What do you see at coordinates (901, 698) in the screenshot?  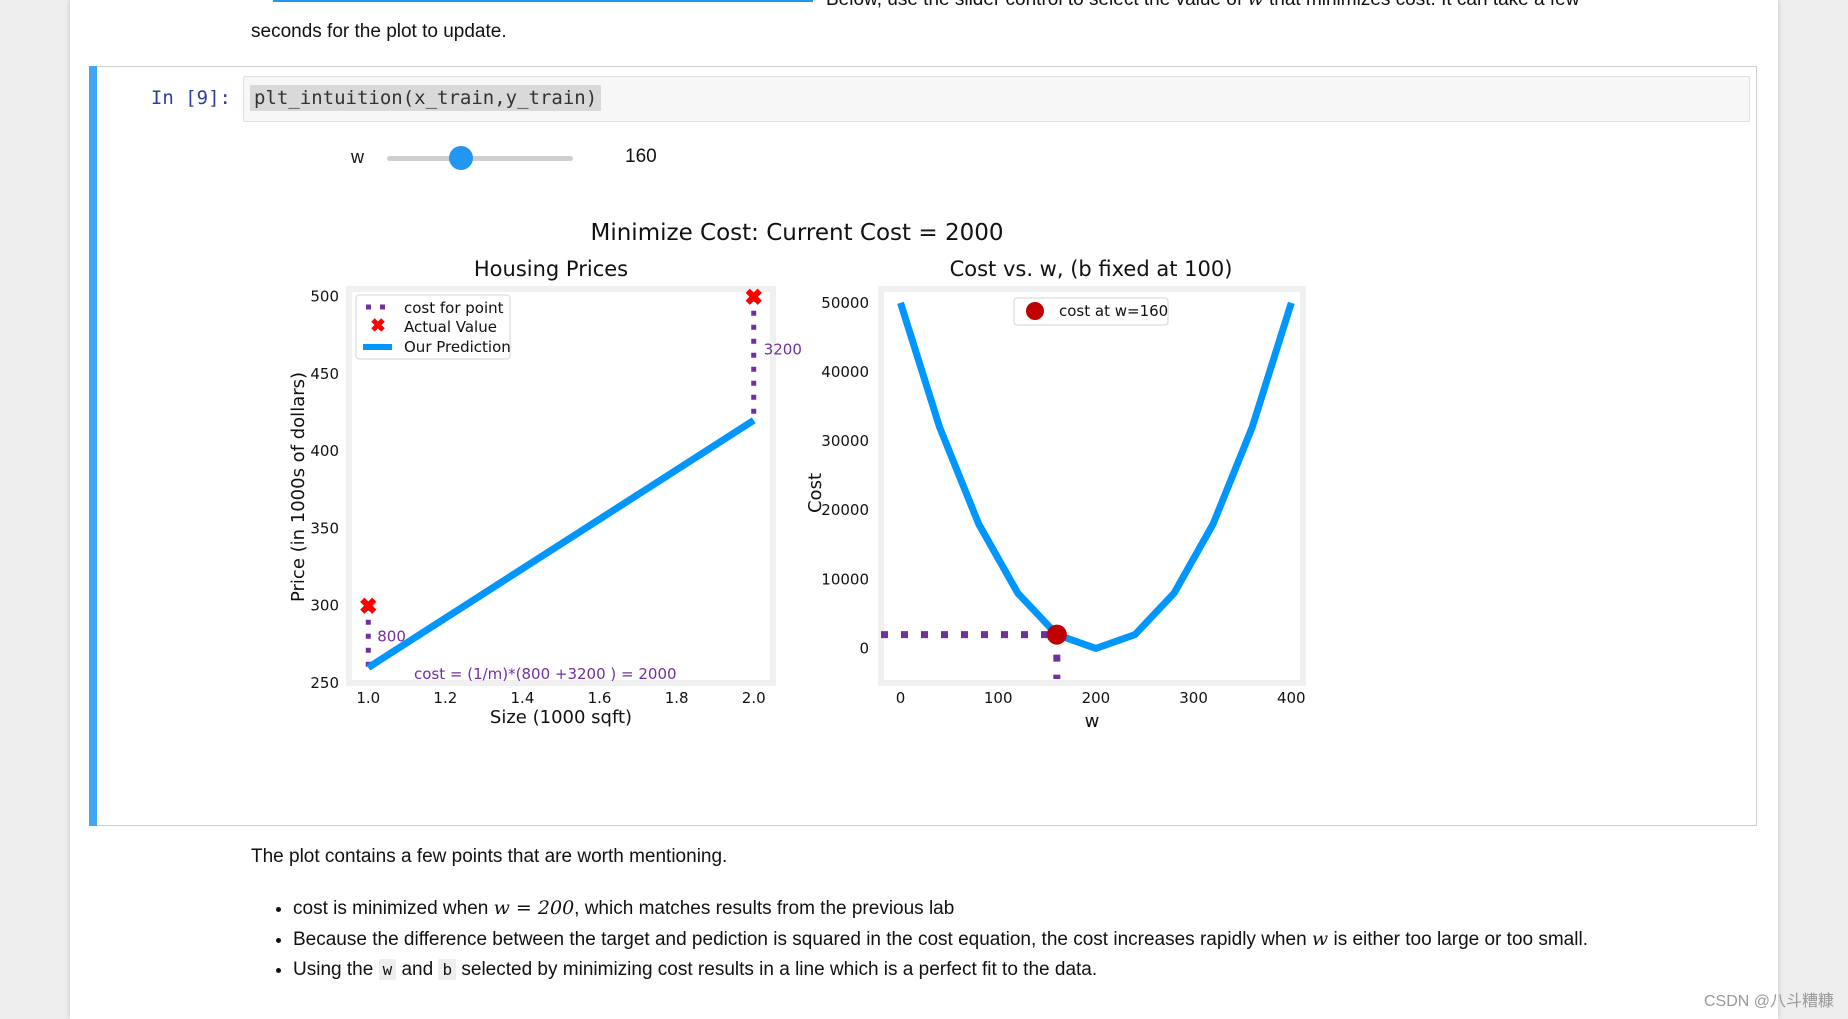 I see `cost-xtick-label: 0` at bounding box center [901, 698].